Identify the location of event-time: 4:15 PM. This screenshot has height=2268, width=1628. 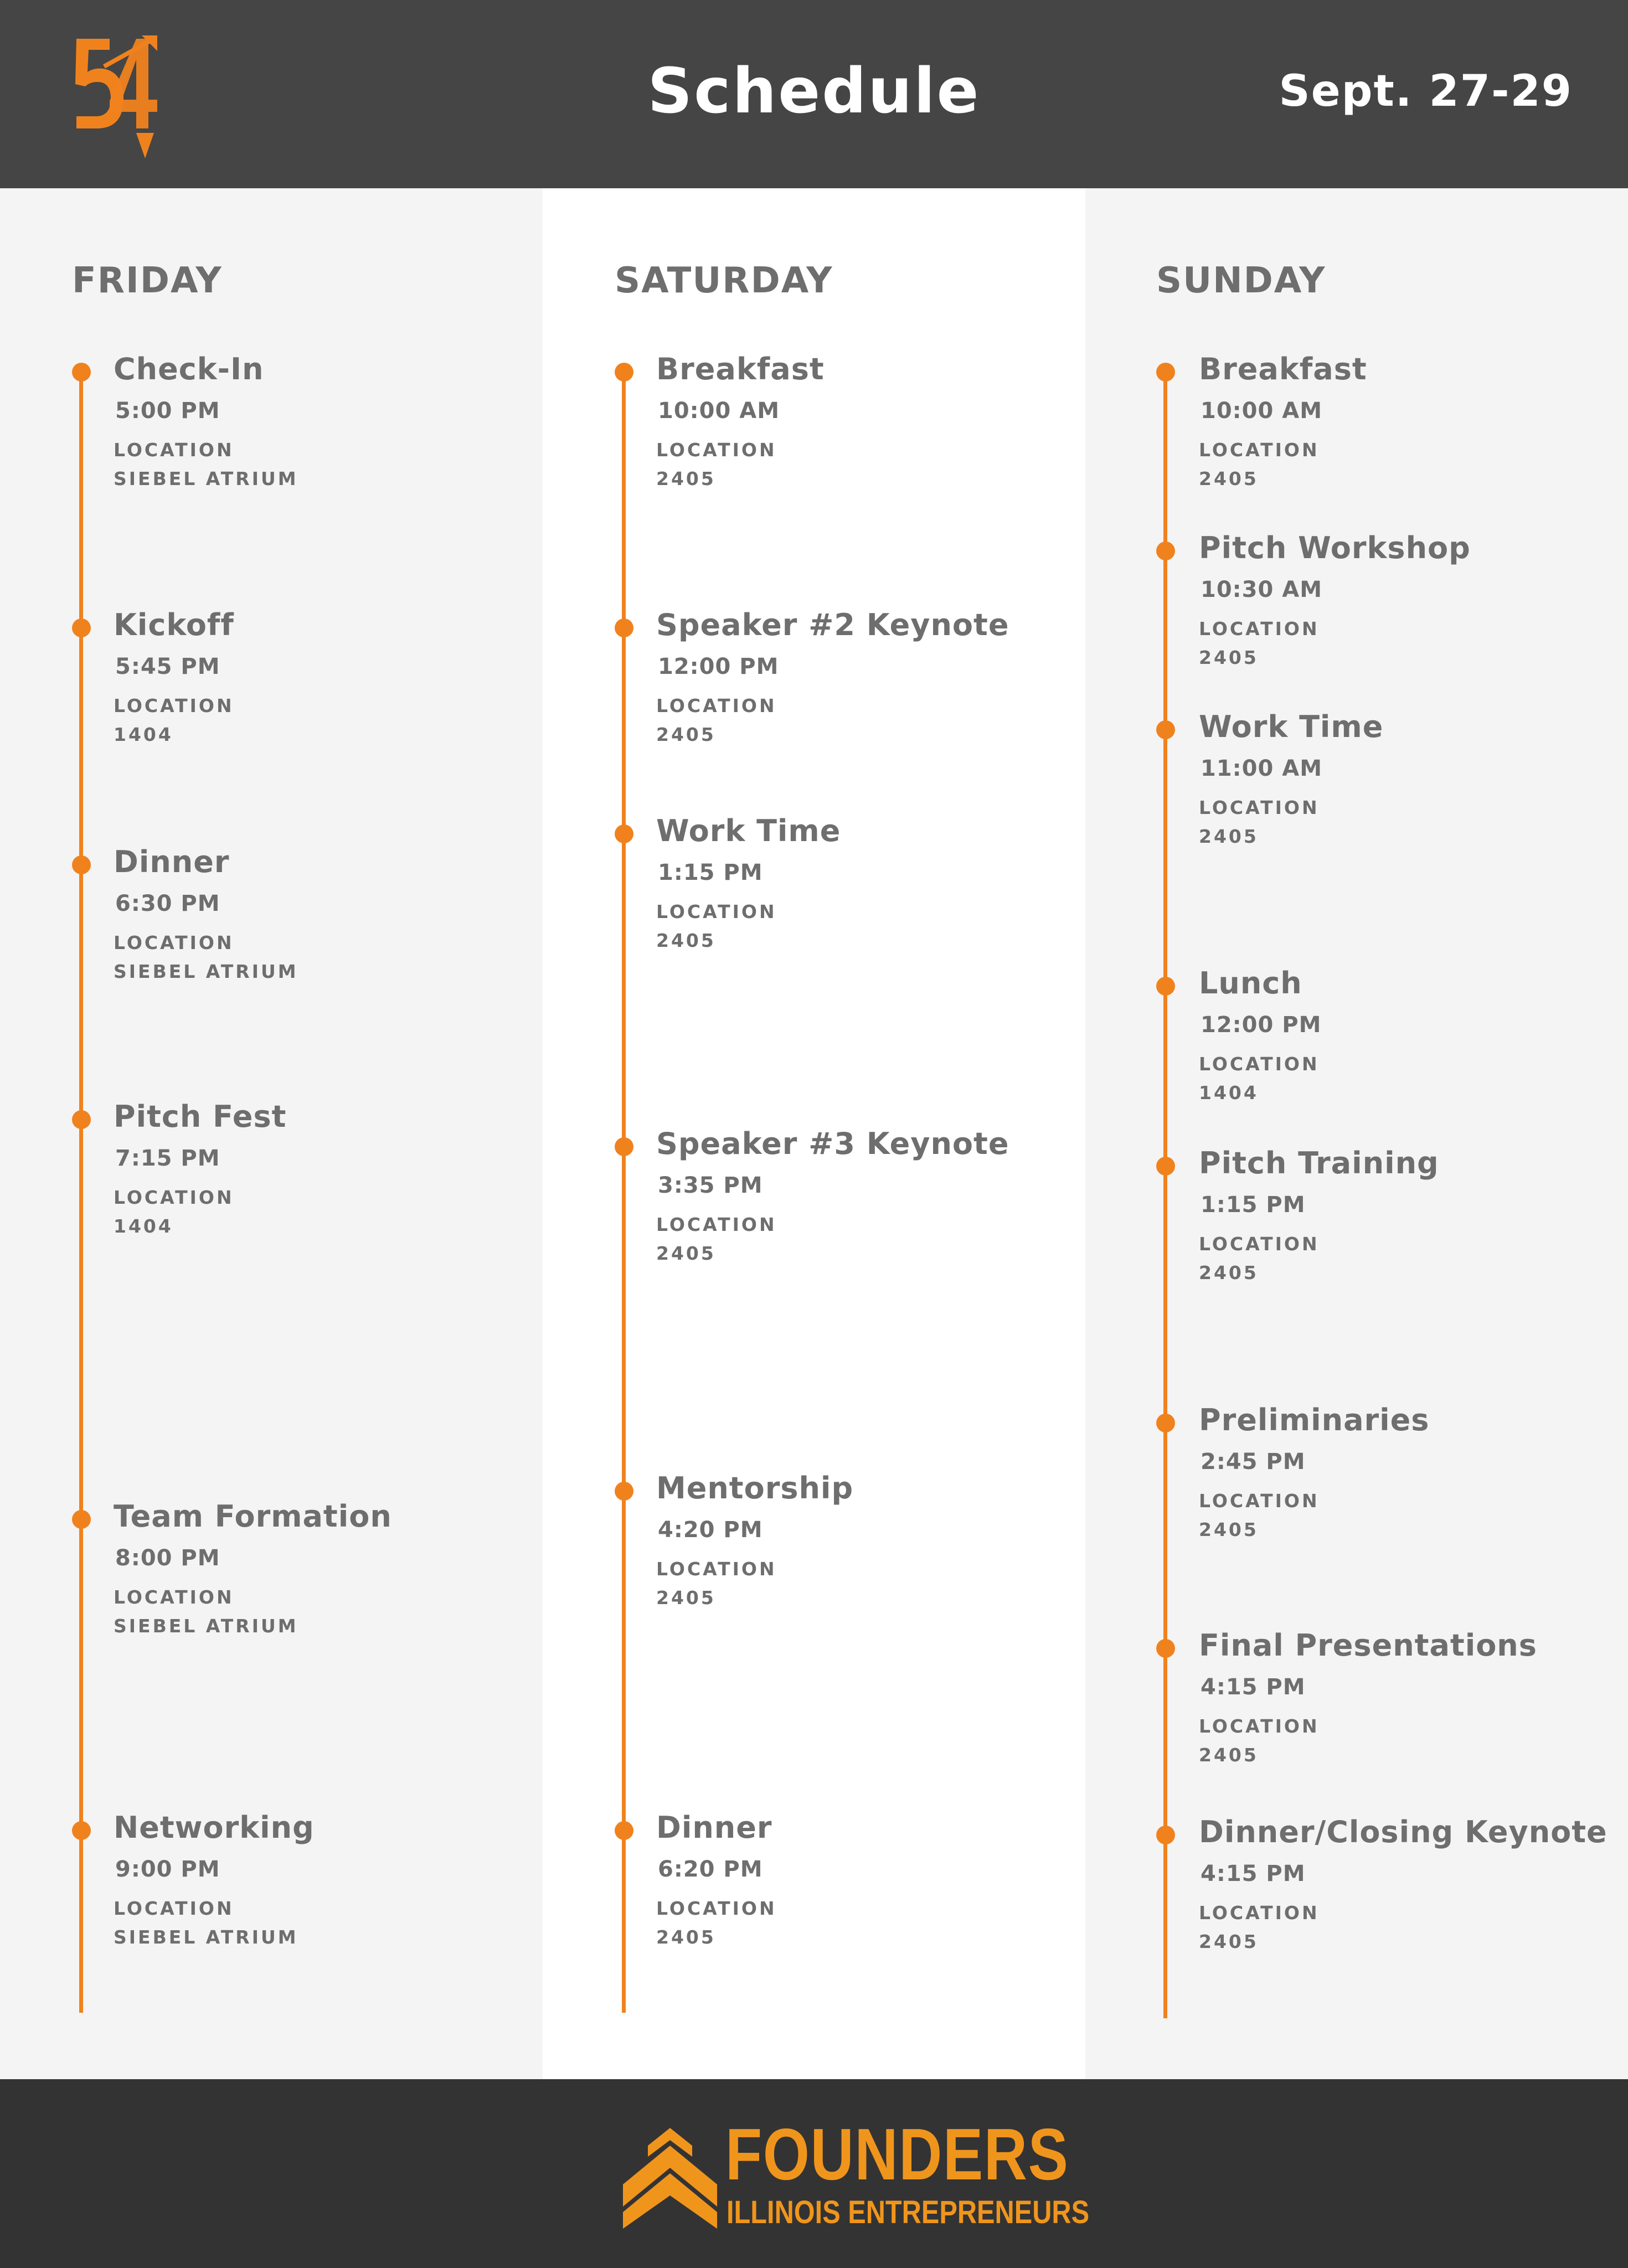
(1253, 1687).